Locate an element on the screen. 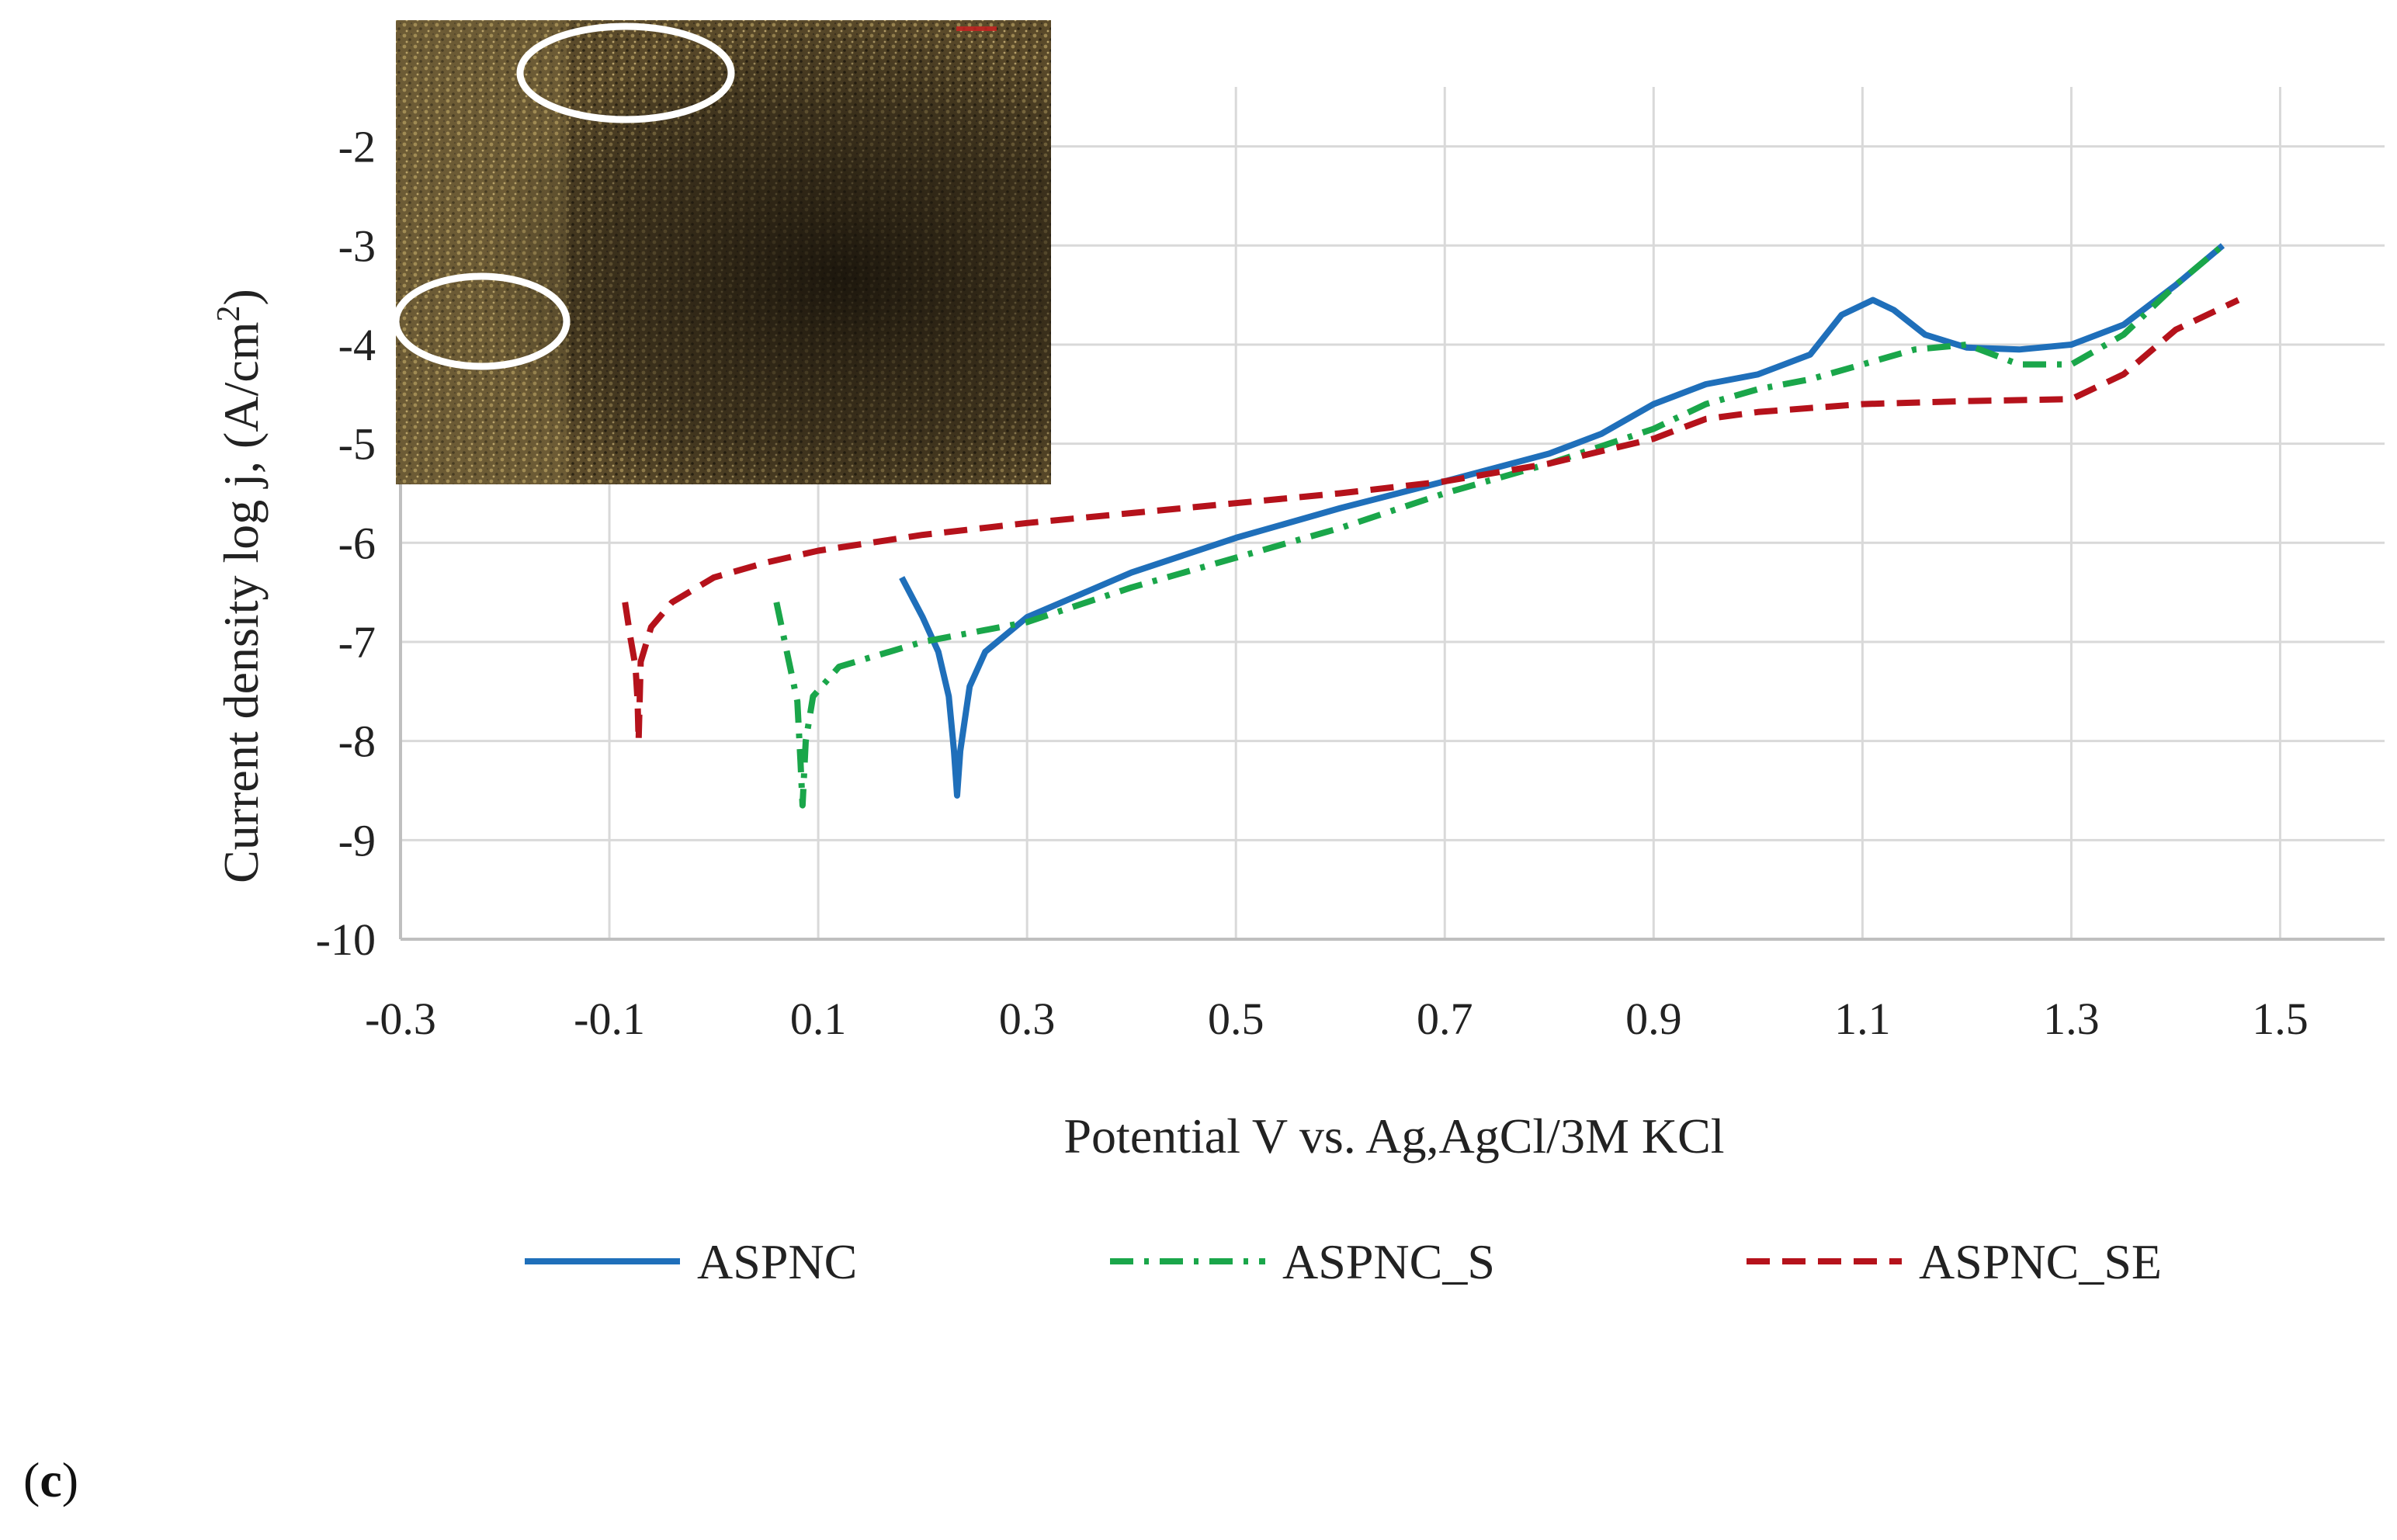 The width and height of the screenshot is (2397, 1540). x-tick-label: 0.3 is located at coordinates (1027, 1019).